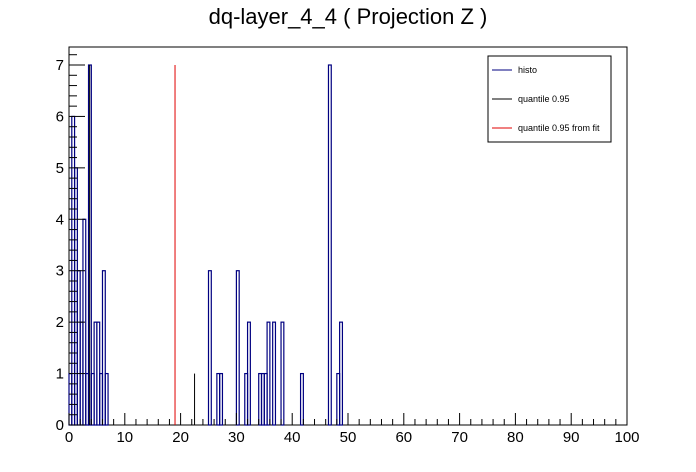  I want to click on chart-title: dq-layer_4_4 ( Projection Z ), so click(348, 16).